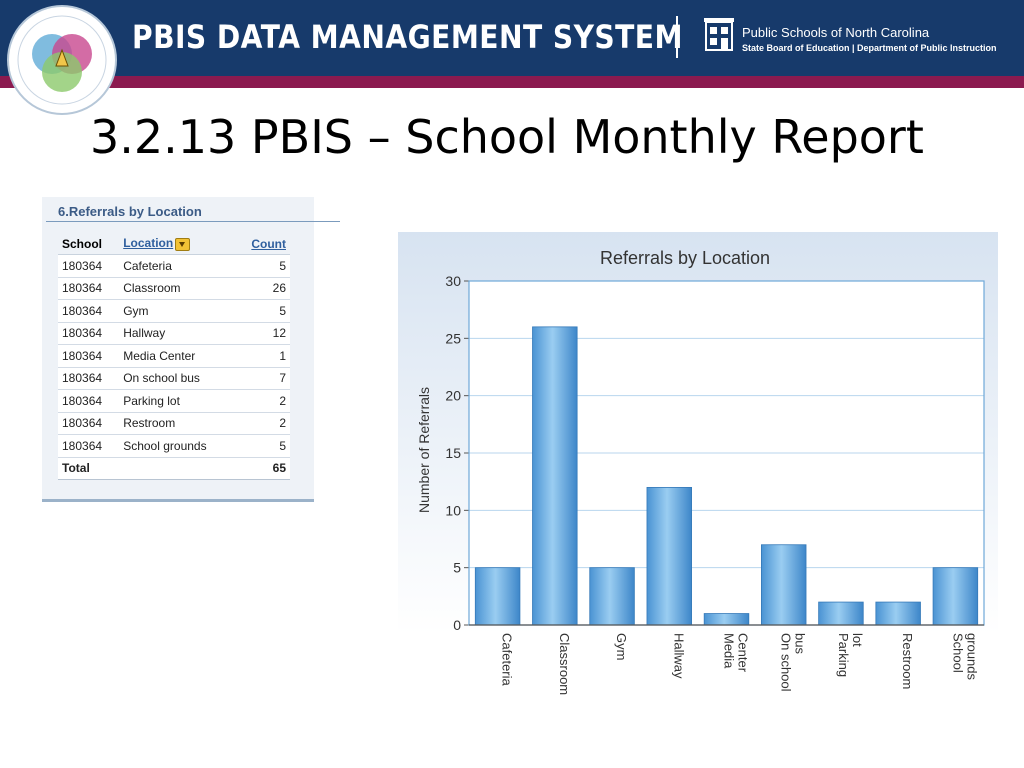 This screenshot has height=768, width=1024. What do you see at coordinates (784, 585) in the screenshot?
I see `bar-on-school-bus` at bounding box center [784, 585].